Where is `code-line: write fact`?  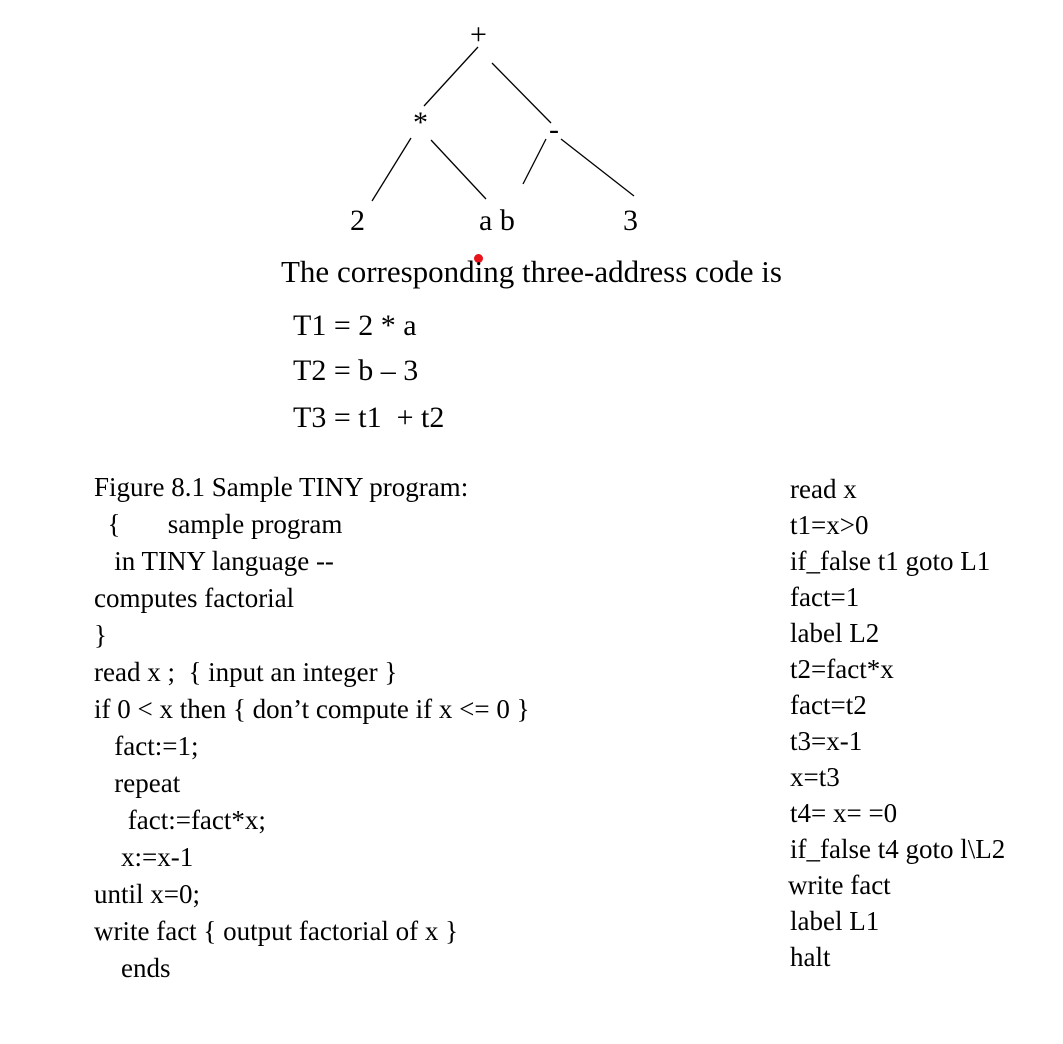 code-line: write fact is located at coordinates (839, 885).